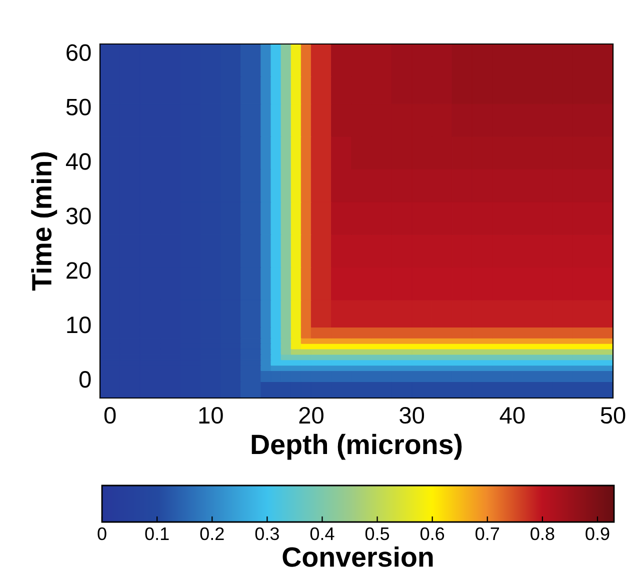  Describe the element at coordinates (78, 161) in the screenshot. I see `y-tick-label: 40` at that location.